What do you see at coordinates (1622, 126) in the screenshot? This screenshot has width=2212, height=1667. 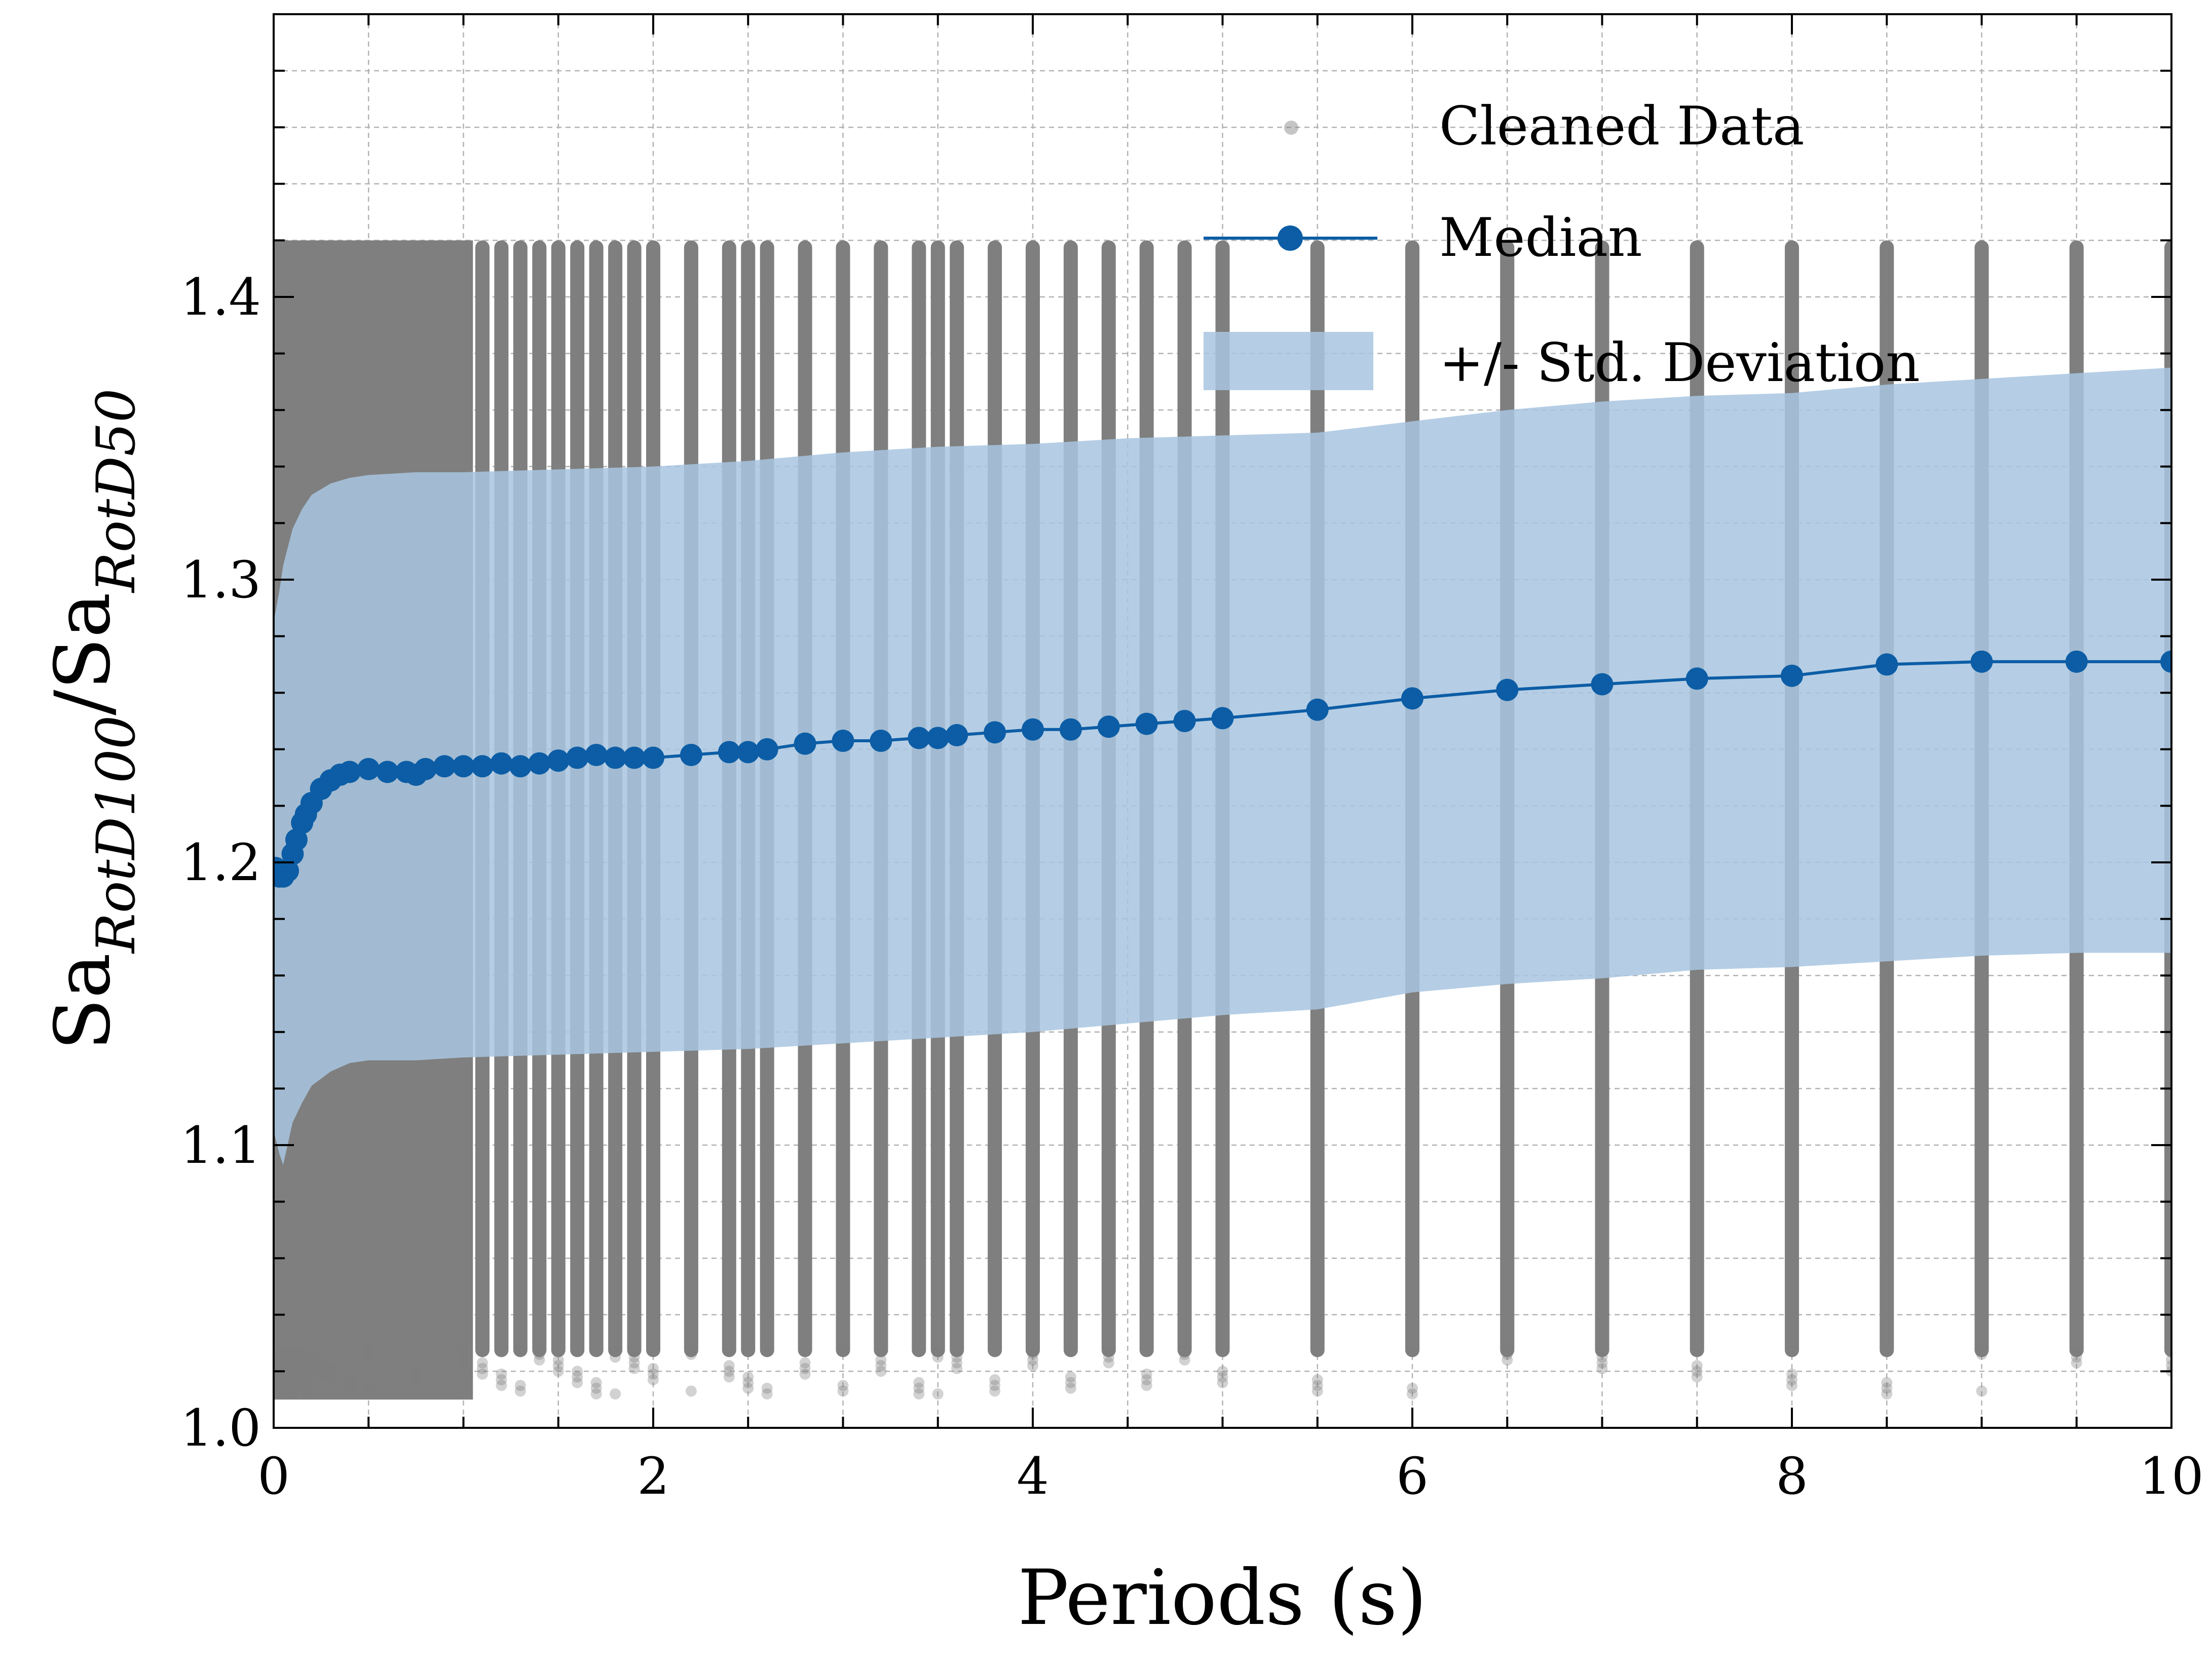 I see `legend-cleaned-data-label: Cleaned Data` at bounding box center [1622, 126].